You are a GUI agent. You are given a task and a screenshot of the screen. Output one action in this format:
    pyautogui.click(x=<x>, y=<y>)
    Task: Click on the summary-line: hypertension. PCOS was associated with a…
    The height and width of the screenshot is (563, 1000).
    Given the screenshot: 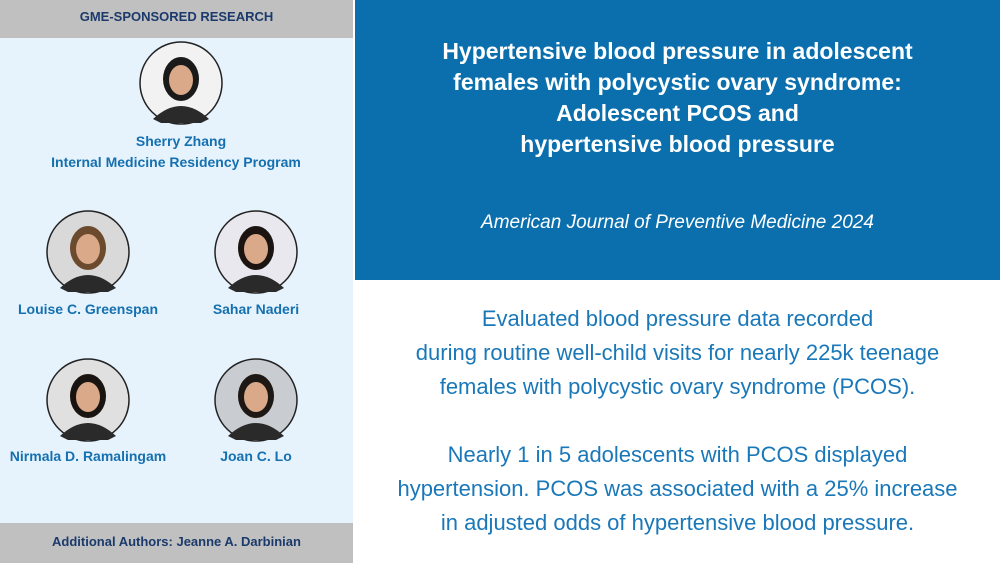 What is the action you would take?
    pyautogui.click(x=677, y=488)
    